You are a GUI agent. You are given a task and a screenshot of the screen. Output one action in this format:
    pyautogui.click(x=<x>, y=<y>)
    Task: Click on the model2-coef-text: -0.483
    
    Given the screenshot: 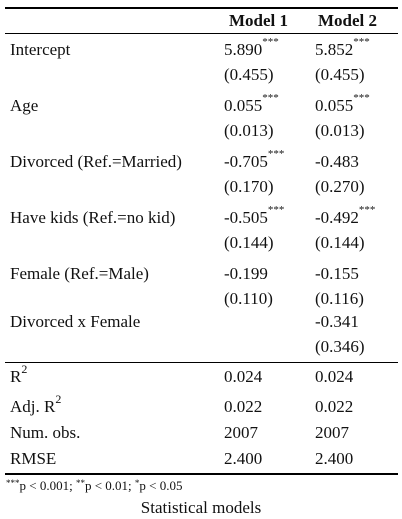 What is the action you would take?
    pyautogui.click(x=337, y=161)
    